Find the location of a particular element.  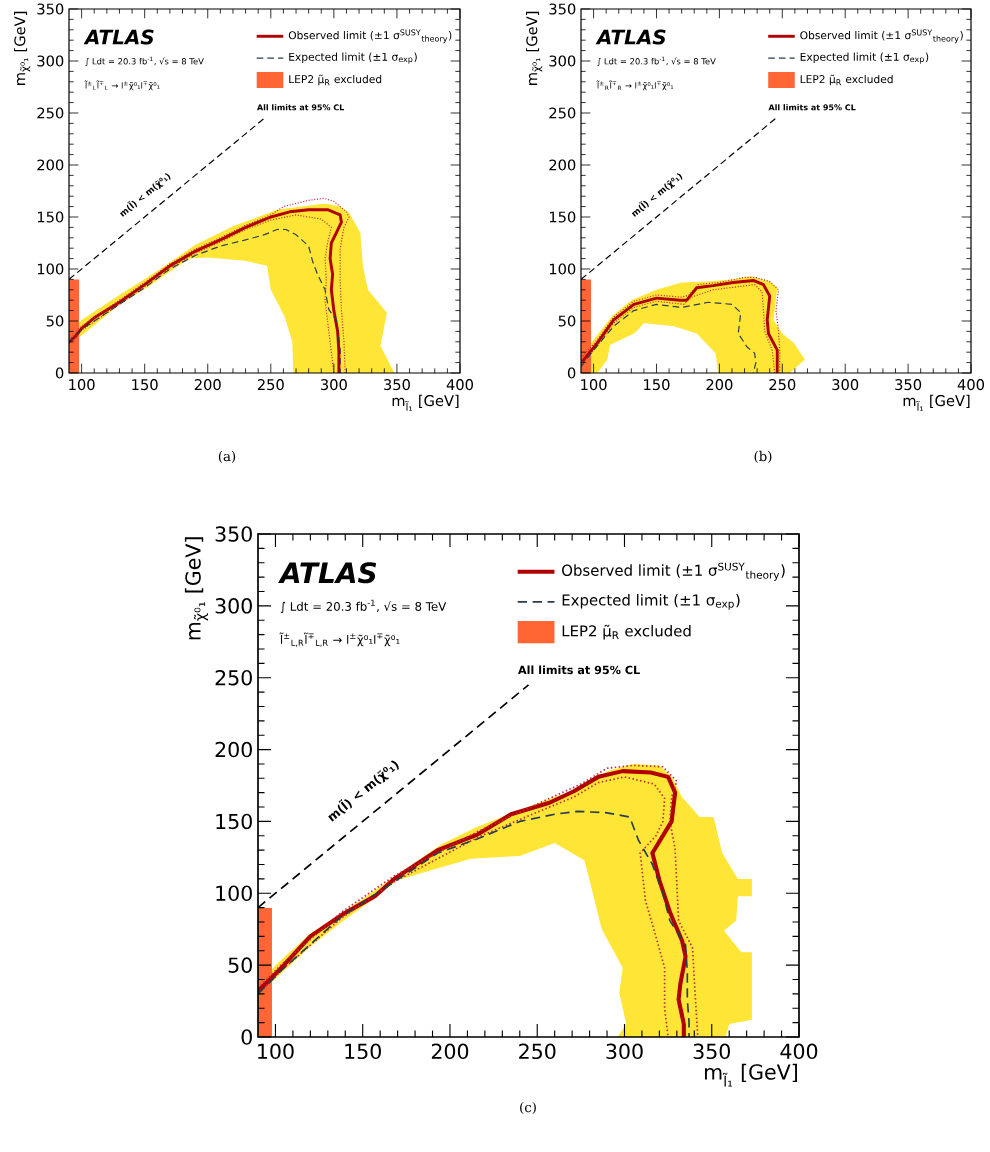

text: (b) is located at coordinates (763, 457).